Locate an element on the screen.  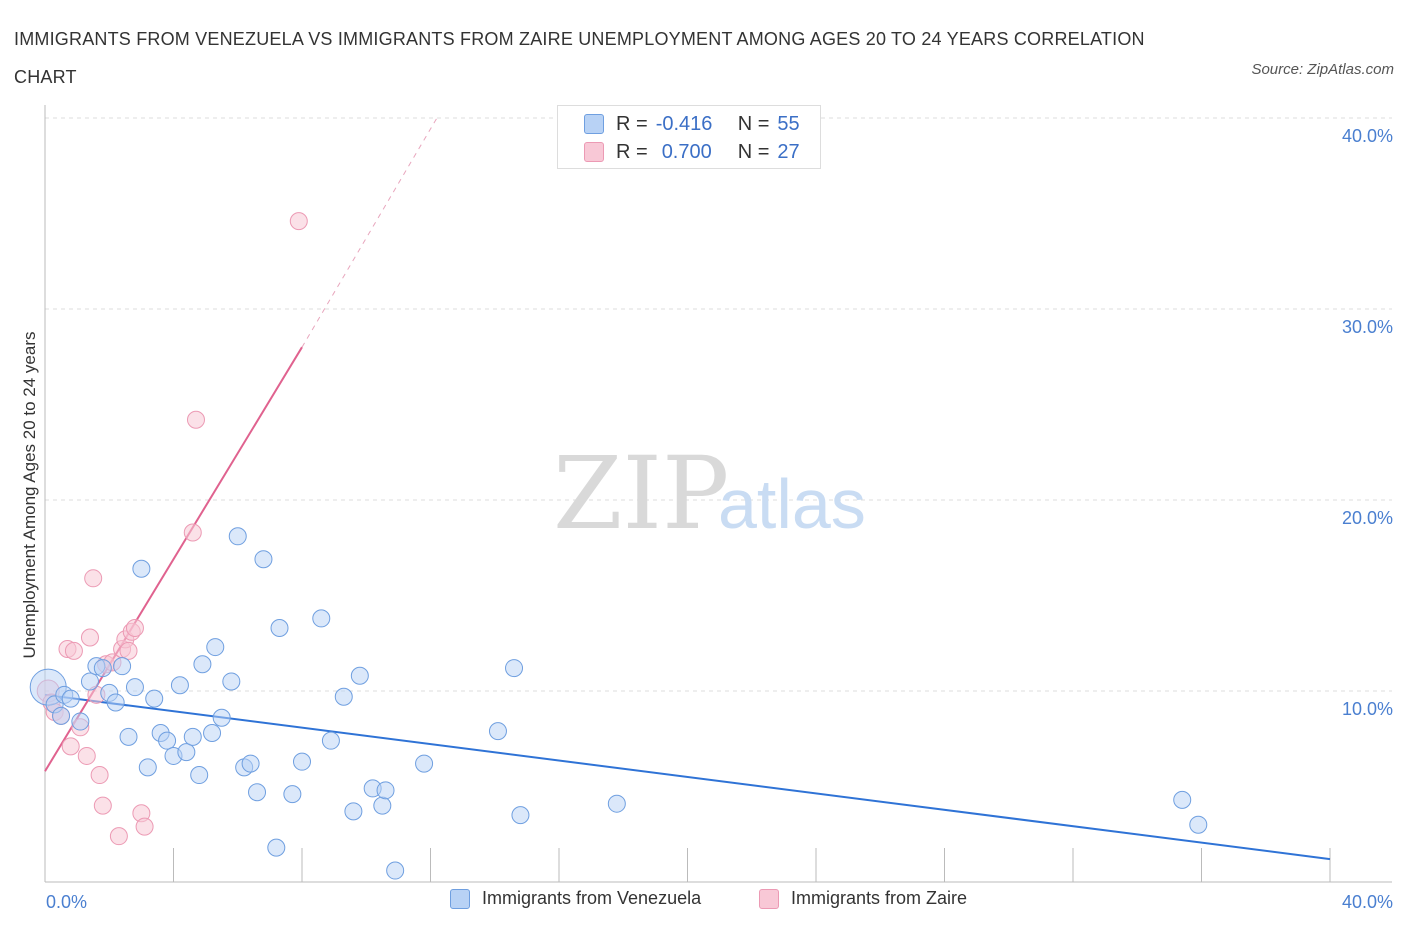
watermark-zip: ZIP is located at coordinates (641, 493).